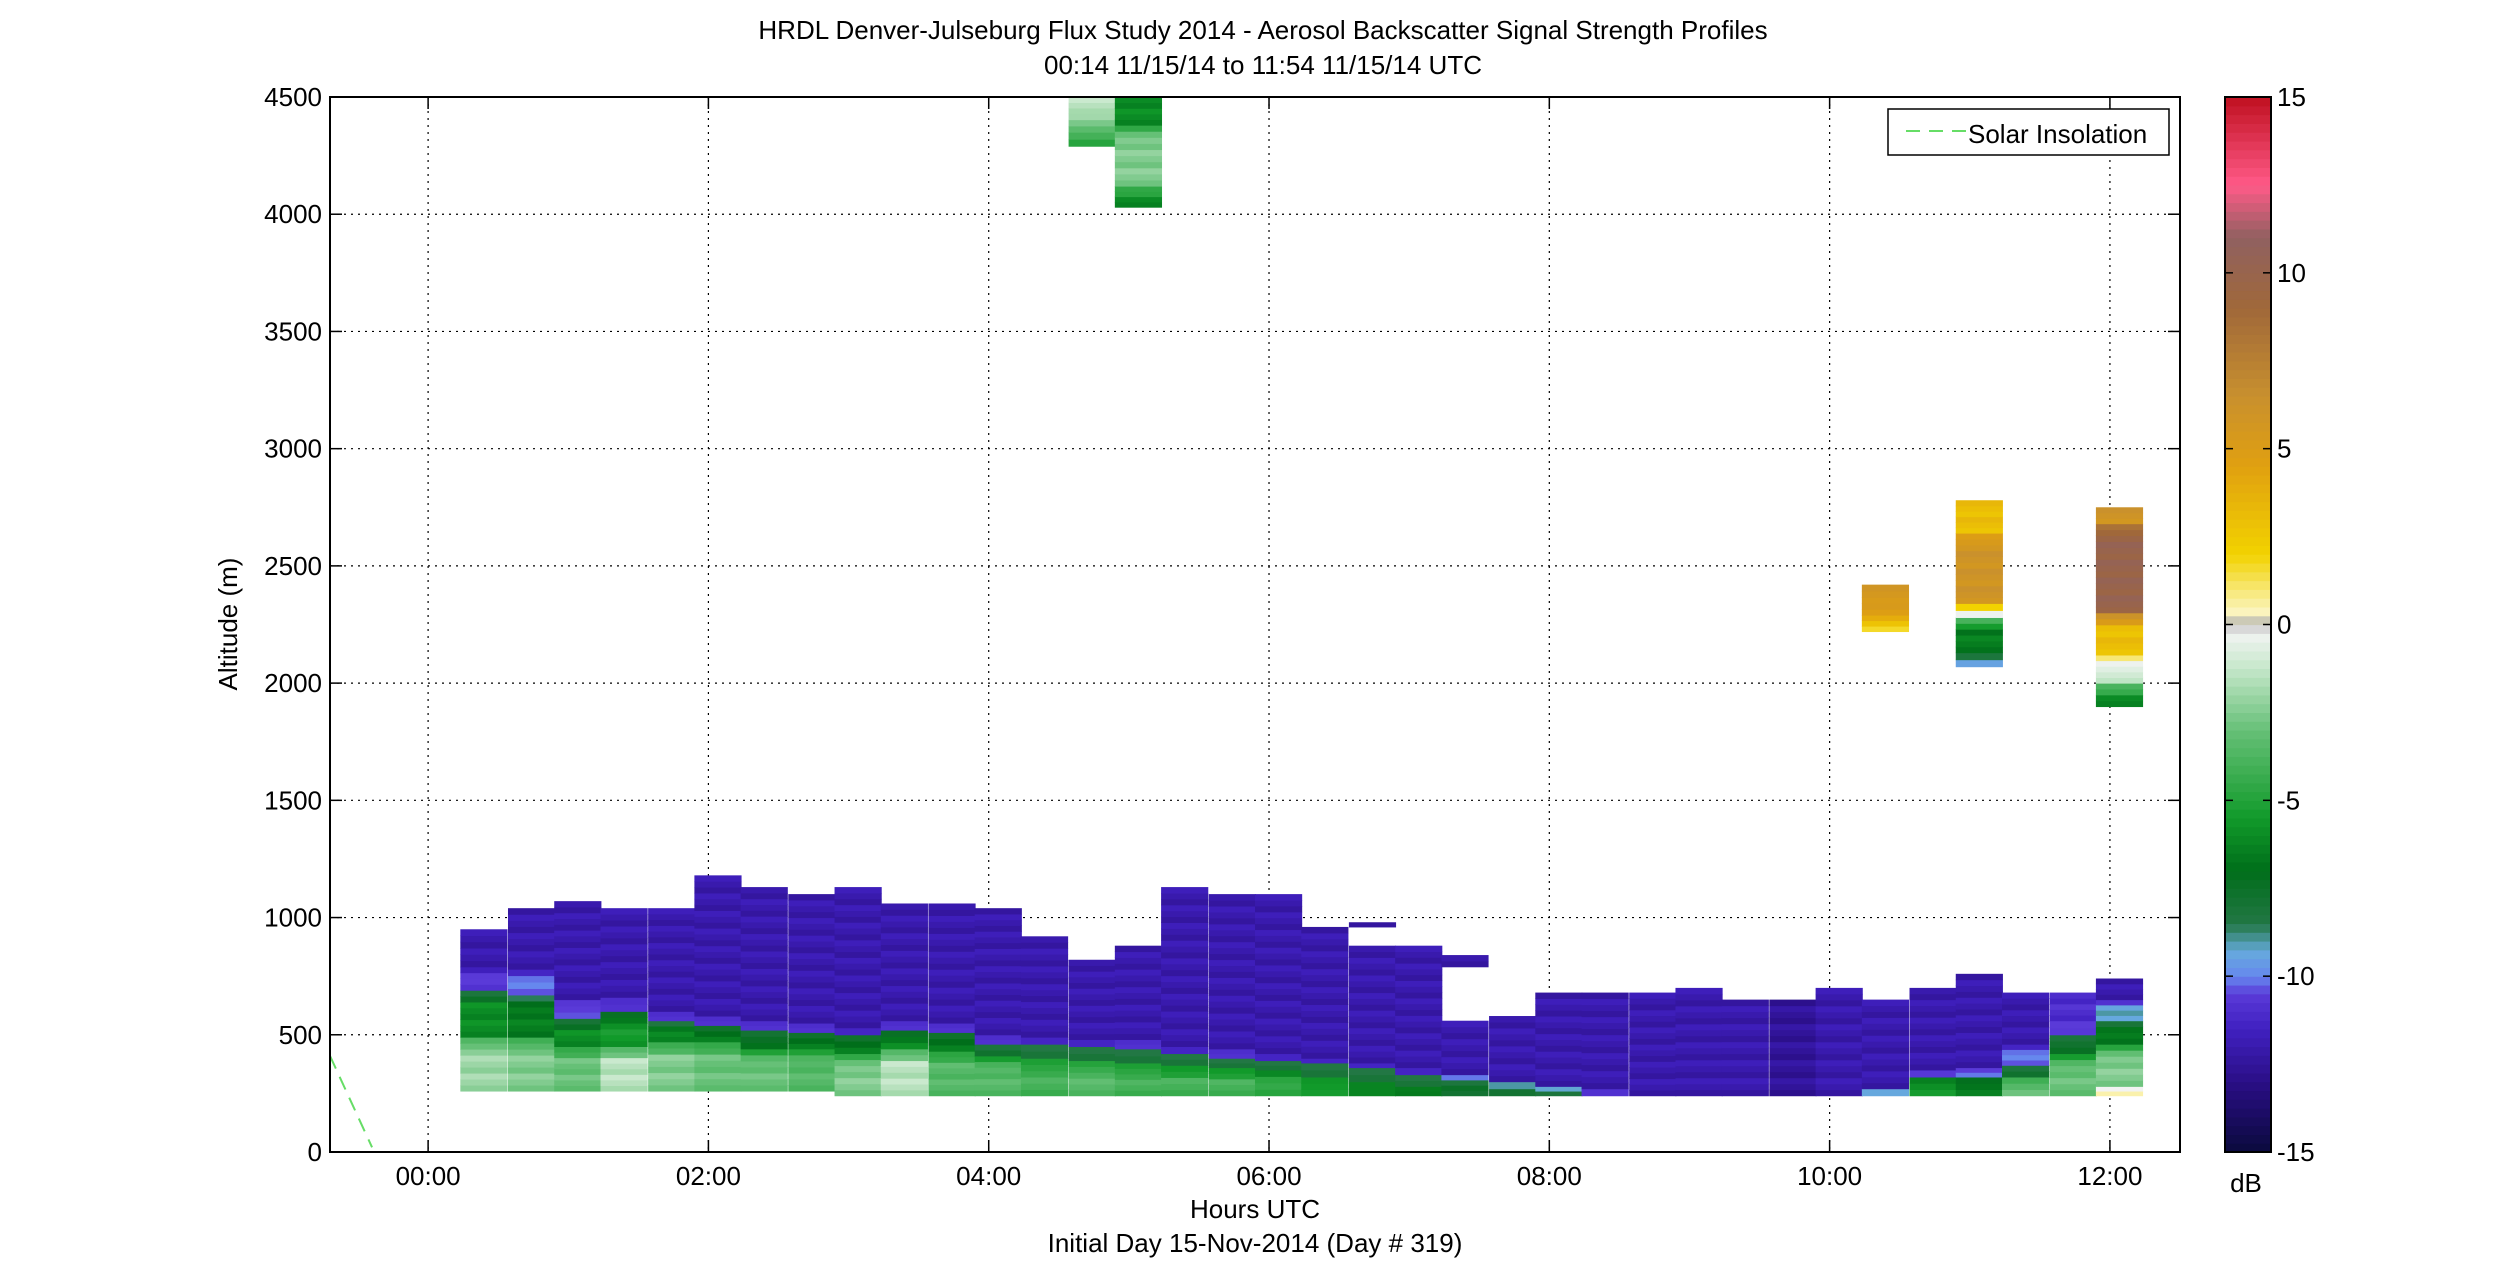  Describe the element at coordinates (315, 1152) in the screenshot. I see `y-tick-label: 0` at that location.